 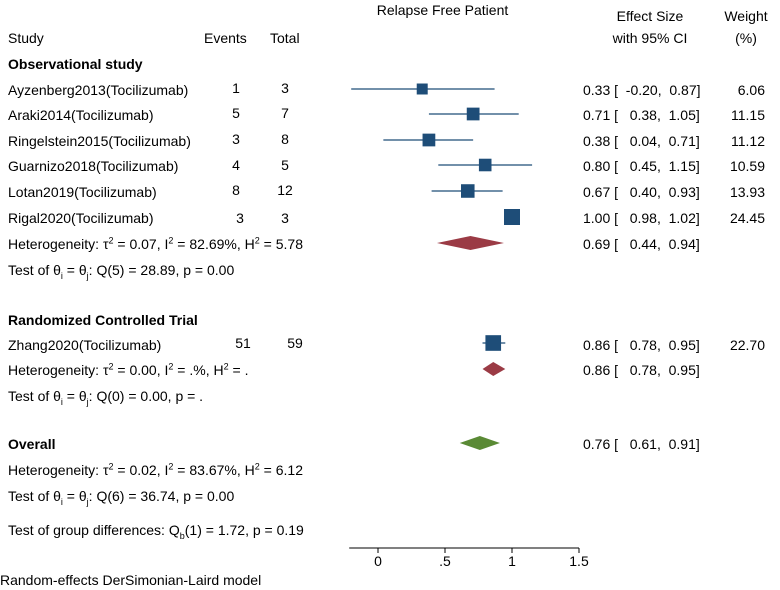 I want to click on study-name: Ringelstein2015(Tocilizumab), so click(x=99, y=141).